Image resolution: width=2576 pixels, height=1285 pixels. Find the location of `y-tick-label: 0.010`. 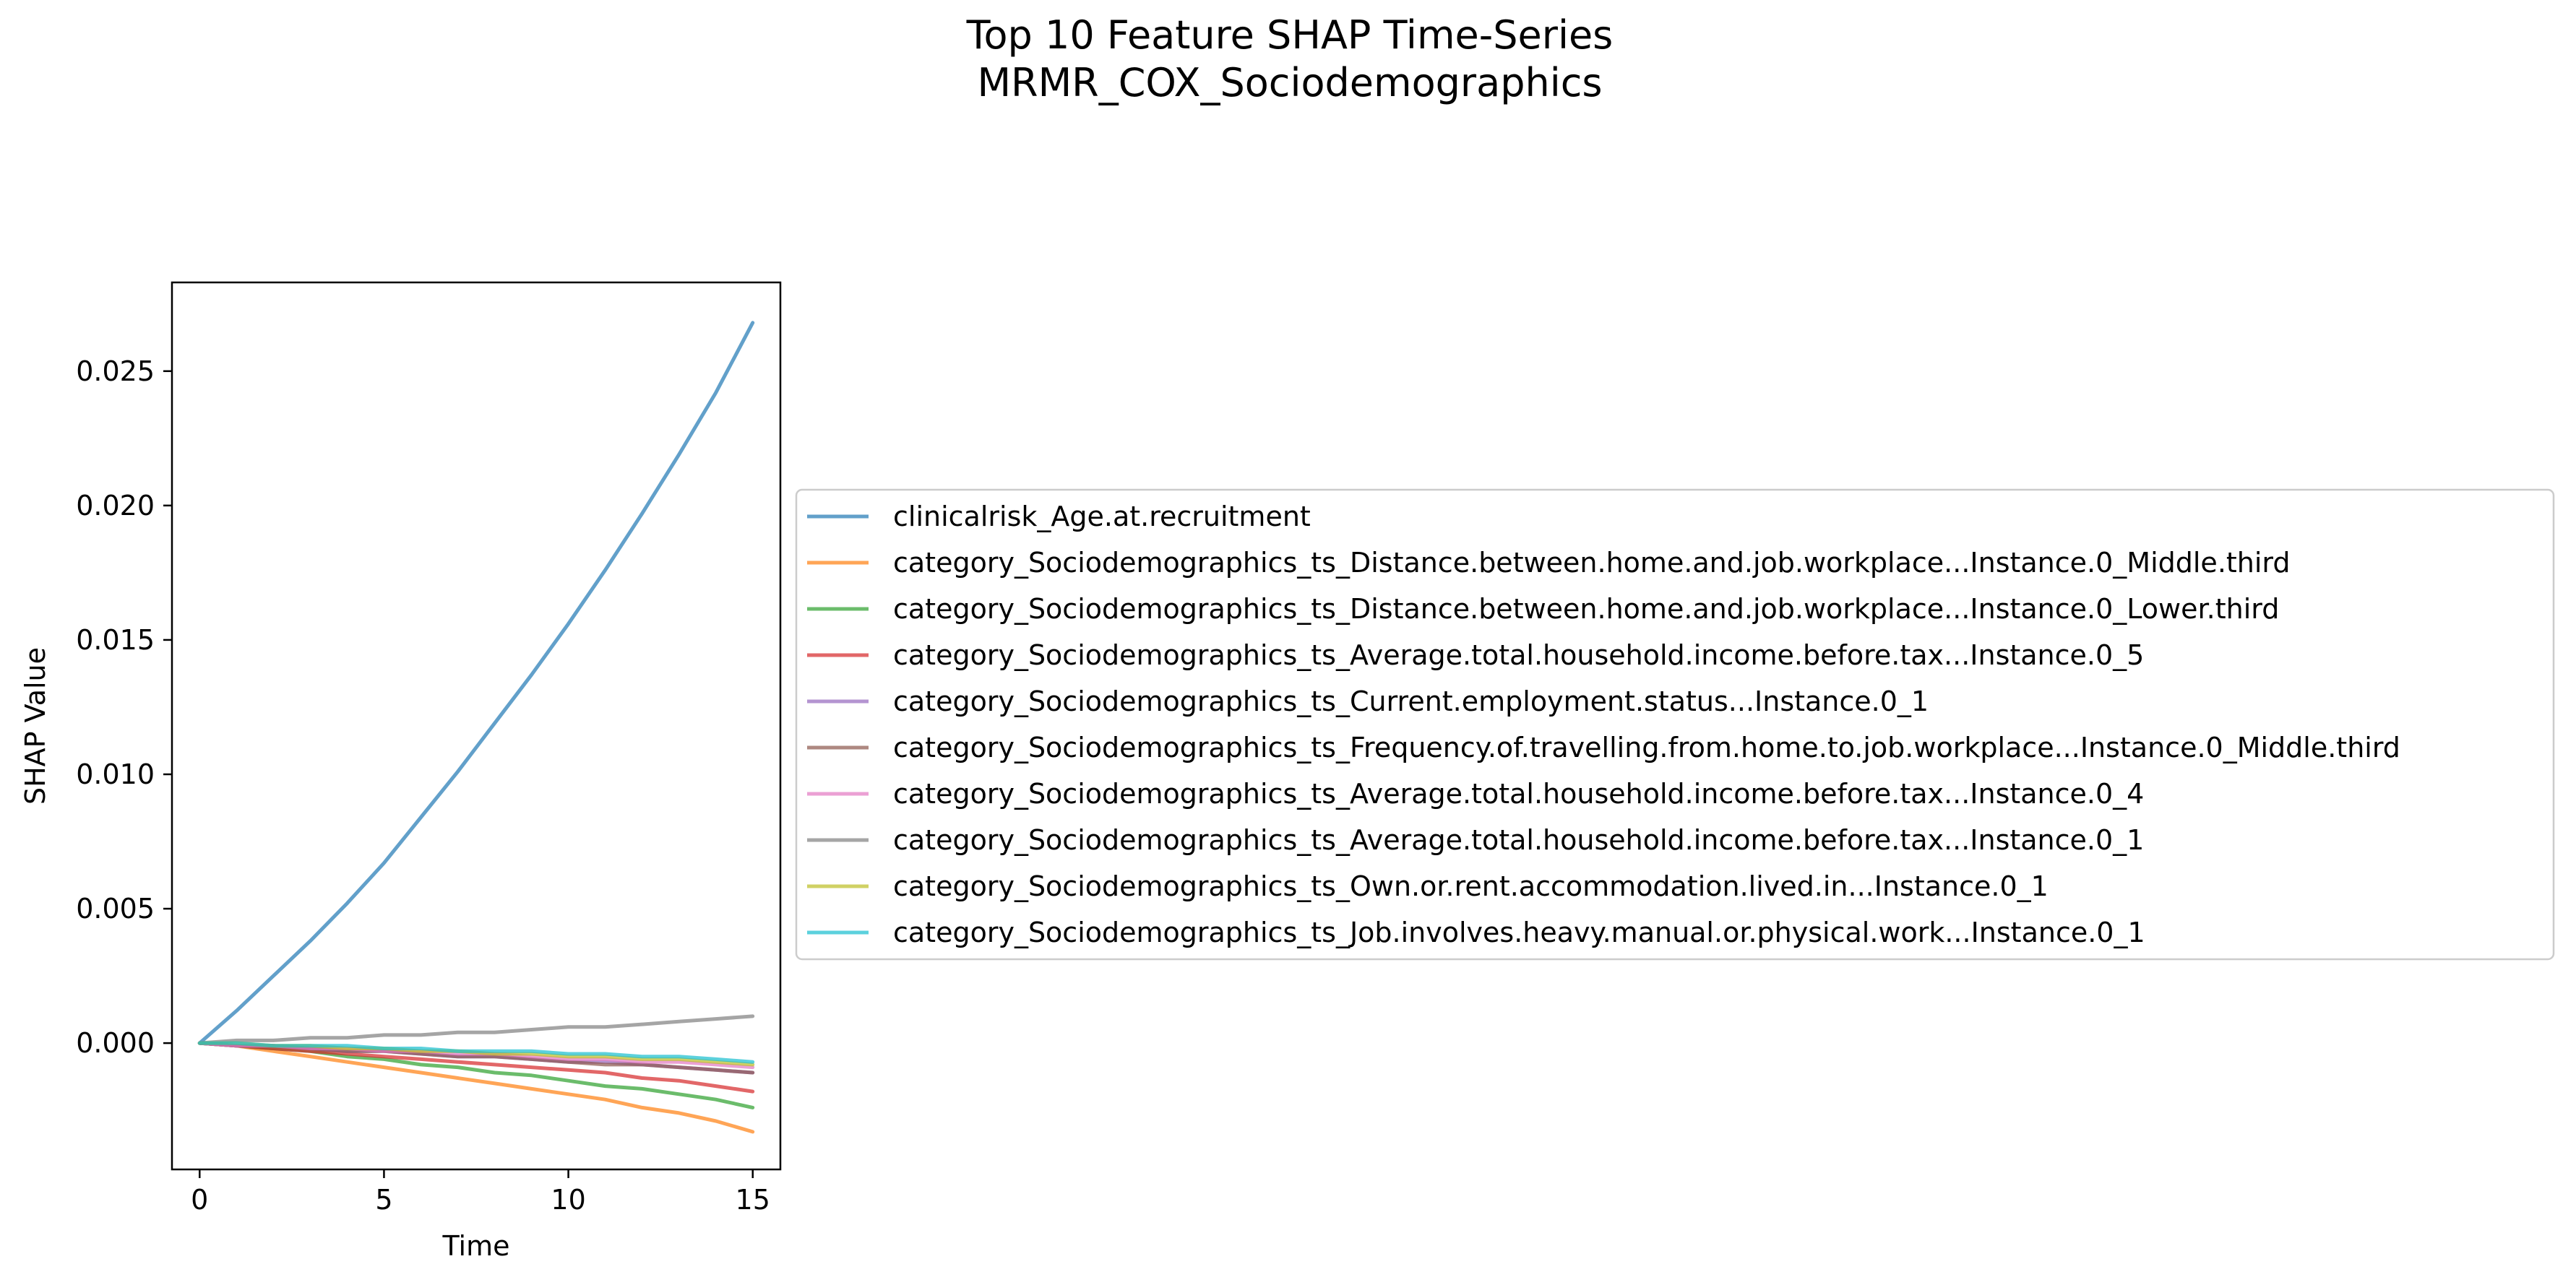

y-tick-label: 0.010 is located at coordinates (115, 774).